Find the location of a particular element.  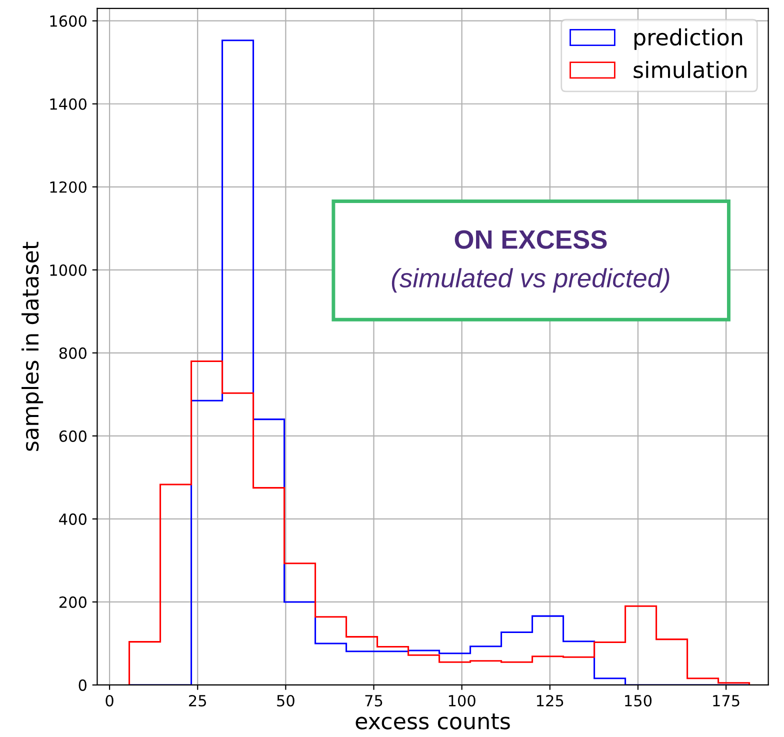

legend-label: prediction is located at coordinates (688, 39).